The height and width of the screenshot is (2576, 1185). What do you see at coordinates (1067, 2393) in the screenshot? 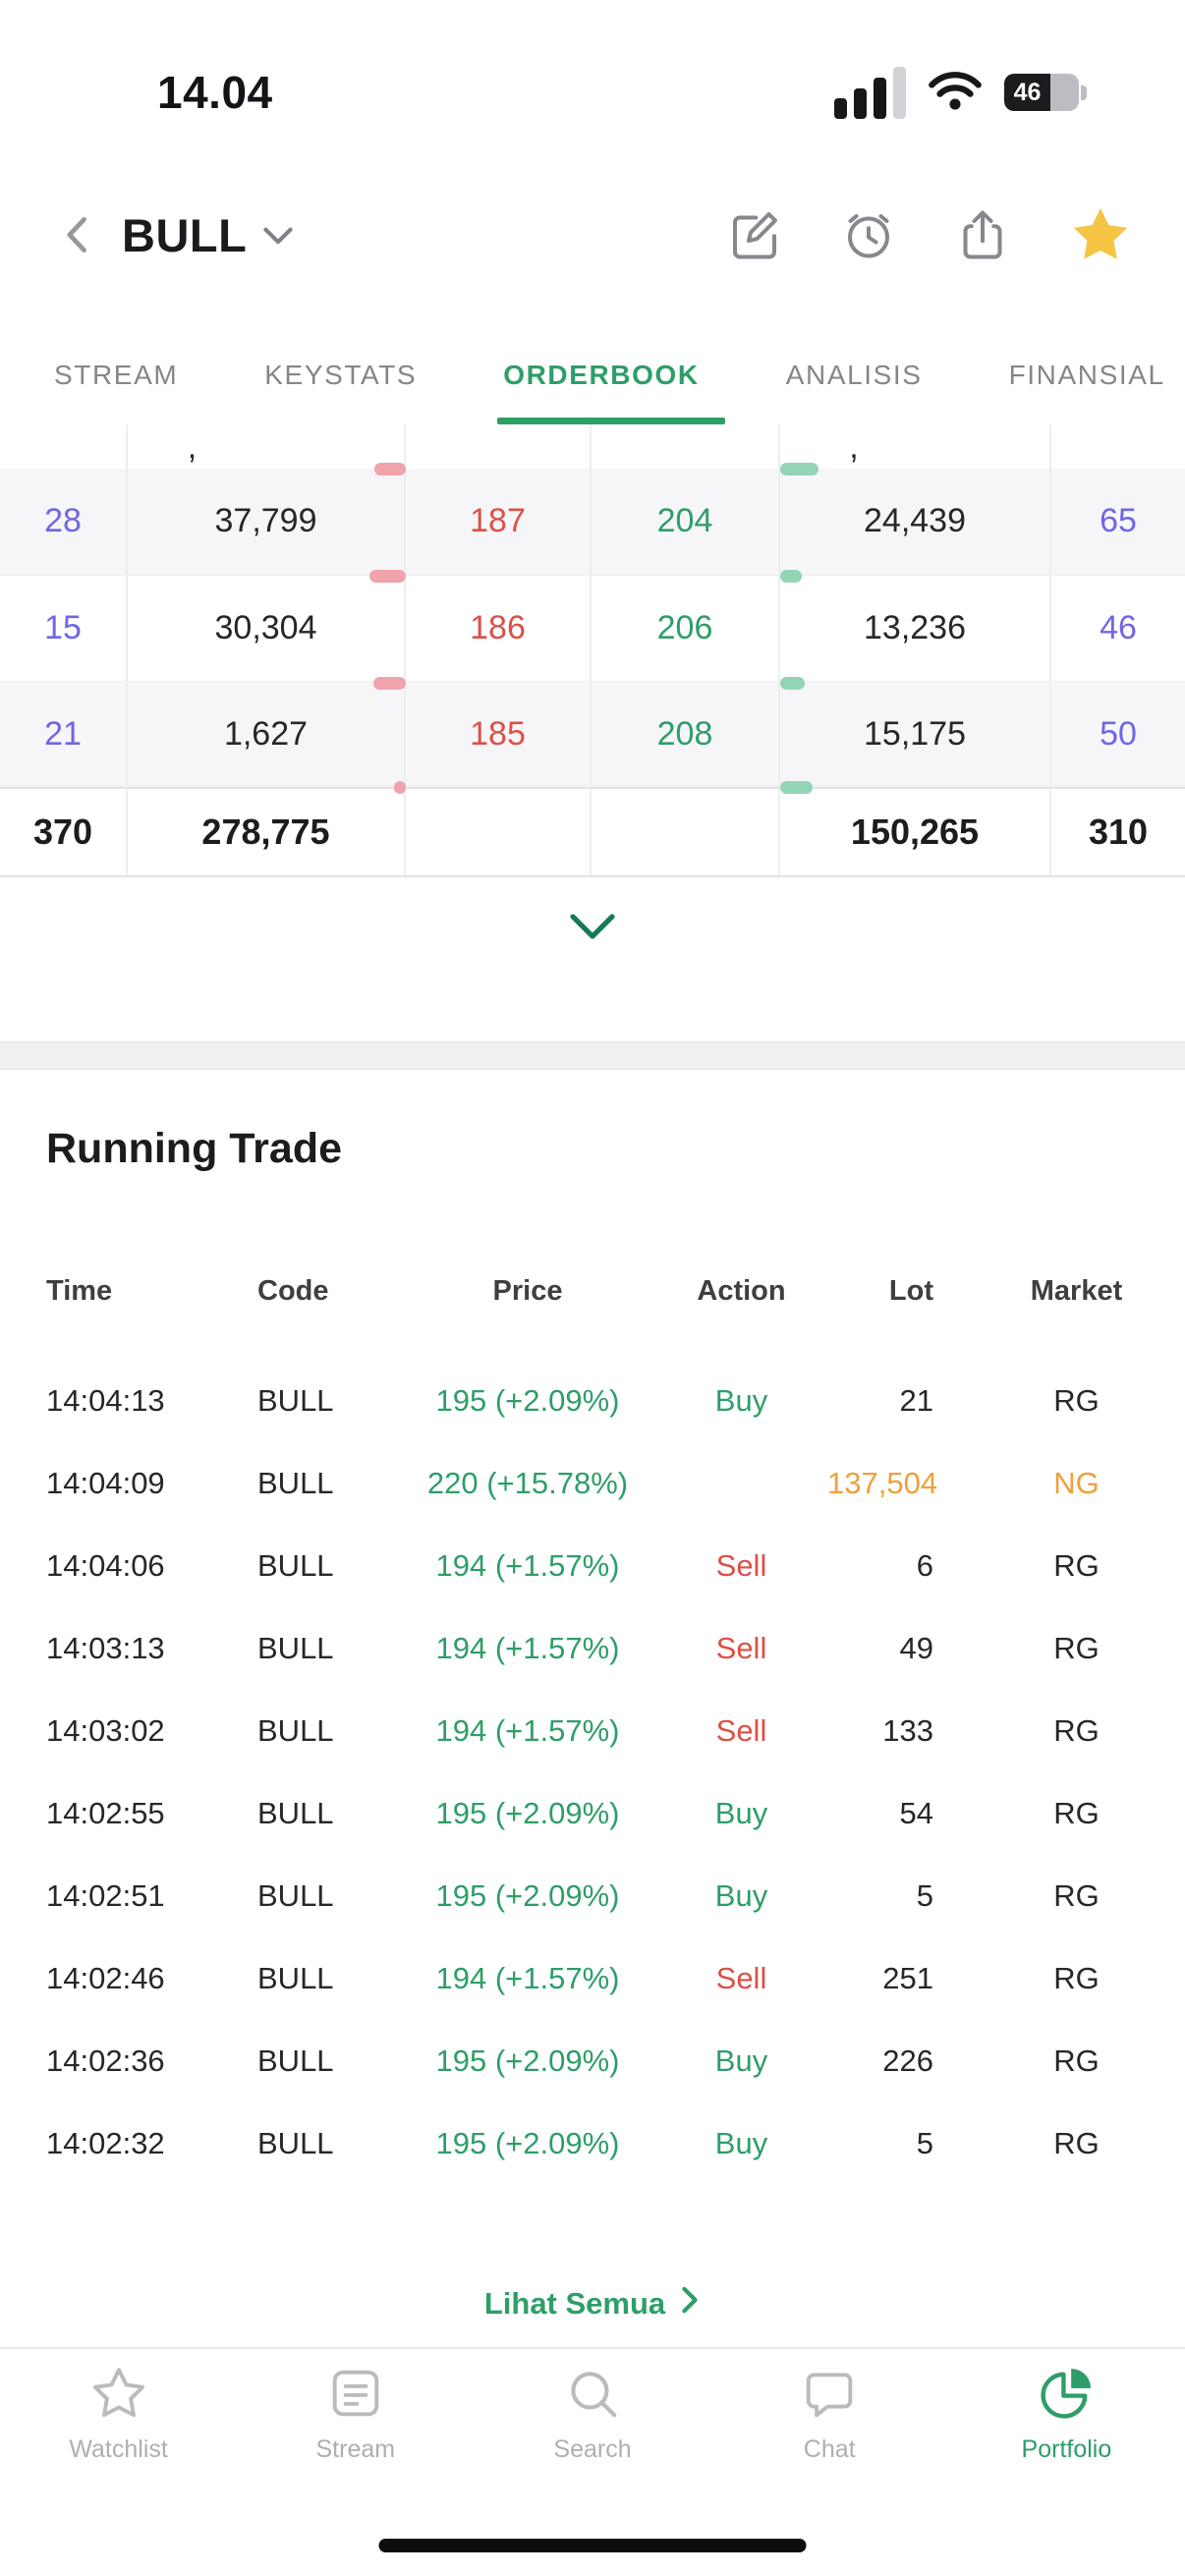
I see `portfolio-pie-icon` at bounding box center [1067, 2393].